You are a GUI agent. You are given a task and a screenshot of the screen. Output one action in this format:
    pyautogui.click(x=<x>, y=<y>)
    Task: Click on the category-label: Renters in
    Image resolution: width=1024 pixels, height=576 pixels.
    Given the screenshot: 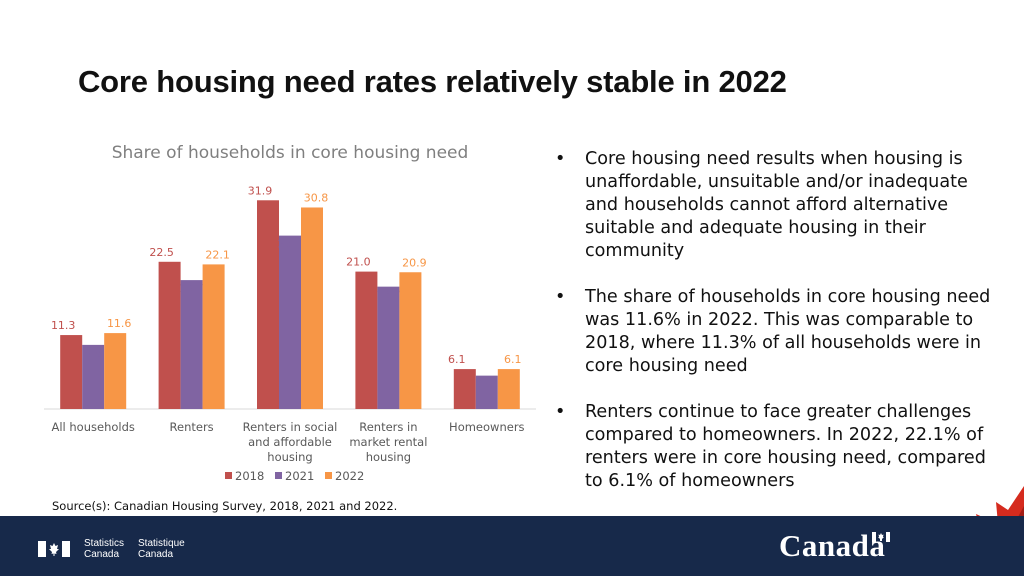 What is the action you would take?
    pyautogui.click(x=388, y=427)
    